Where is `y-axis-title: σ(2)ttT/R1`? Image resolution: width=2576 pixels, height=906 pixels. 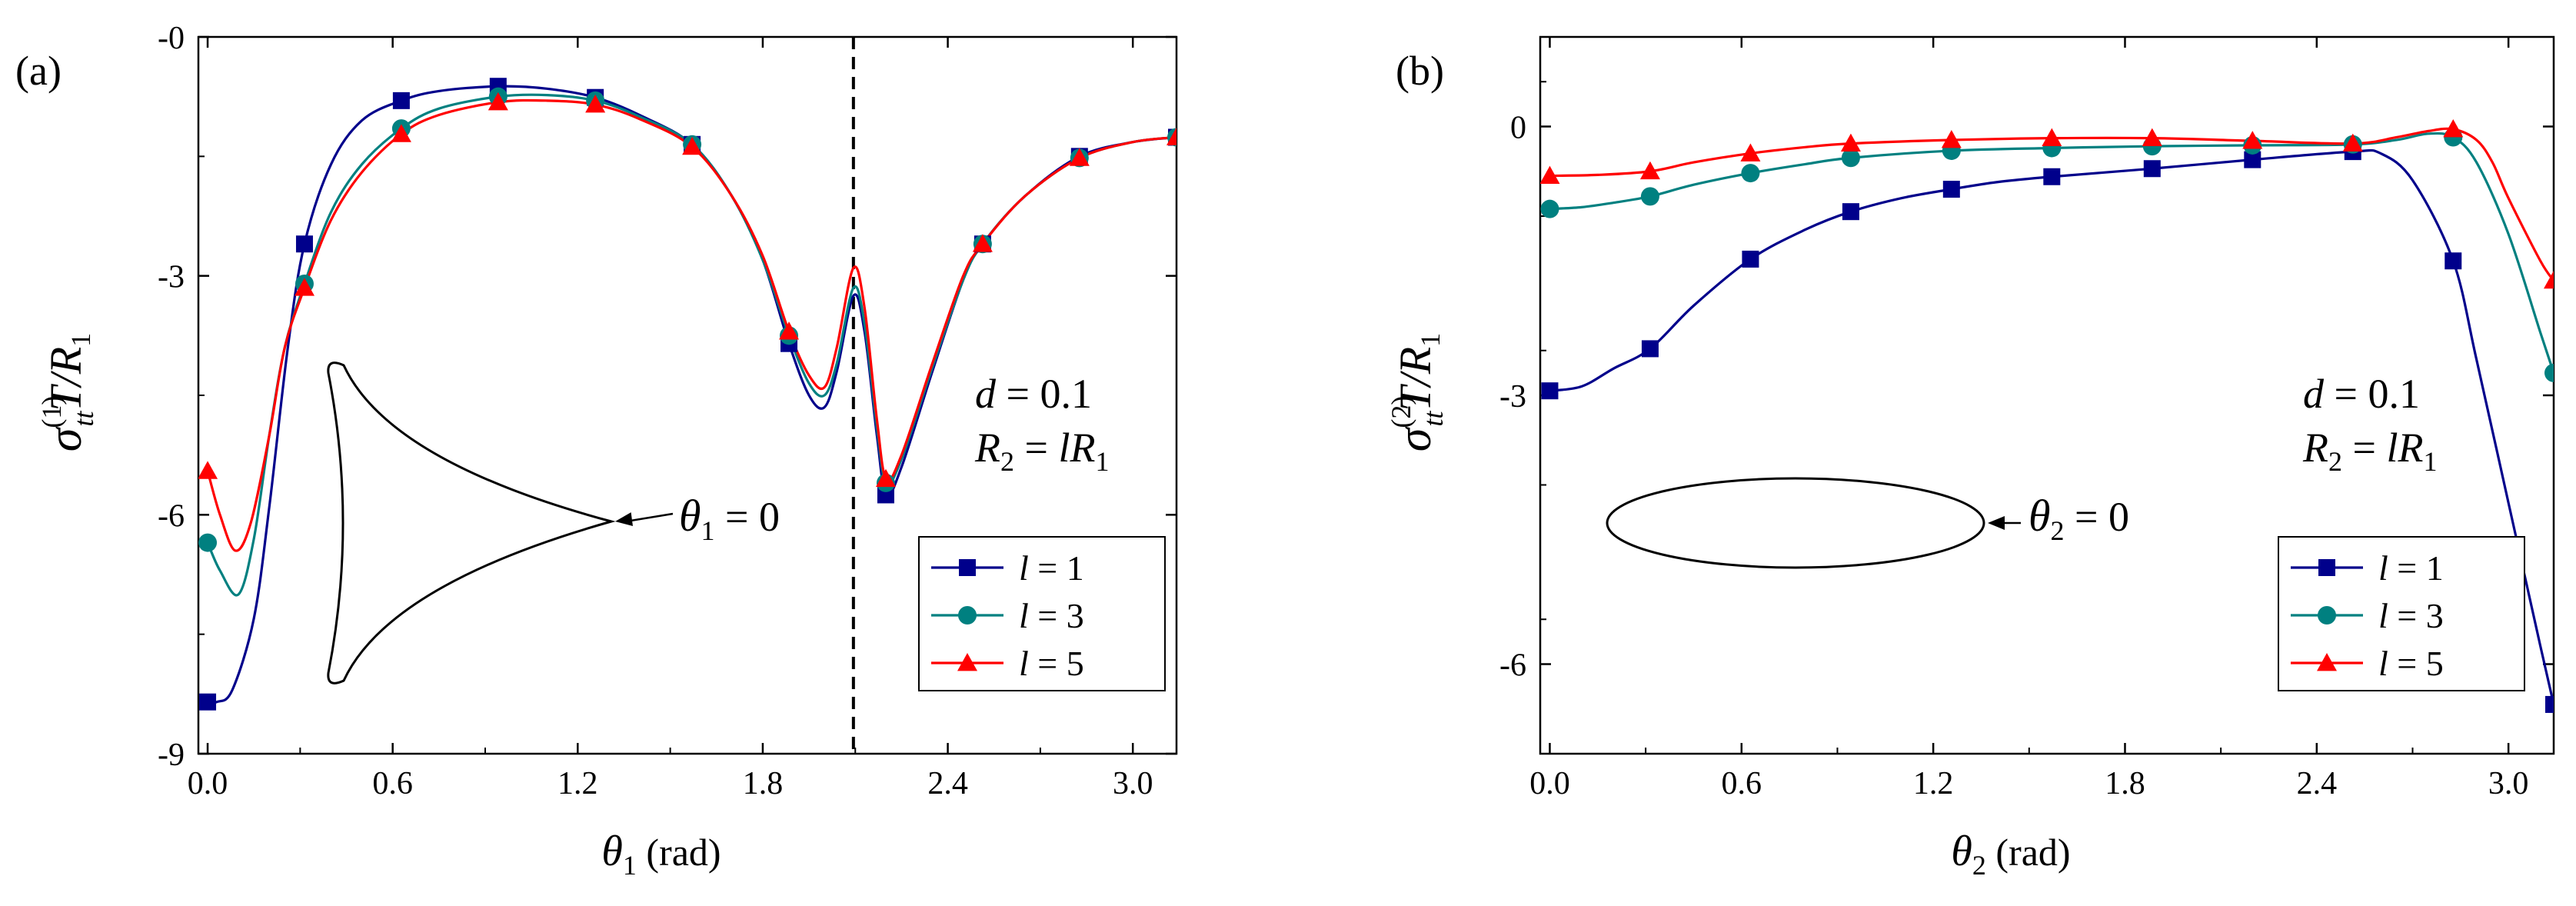
y-axis-title: σ(2)ttT/R1 is located at coordinates (1418, 392).